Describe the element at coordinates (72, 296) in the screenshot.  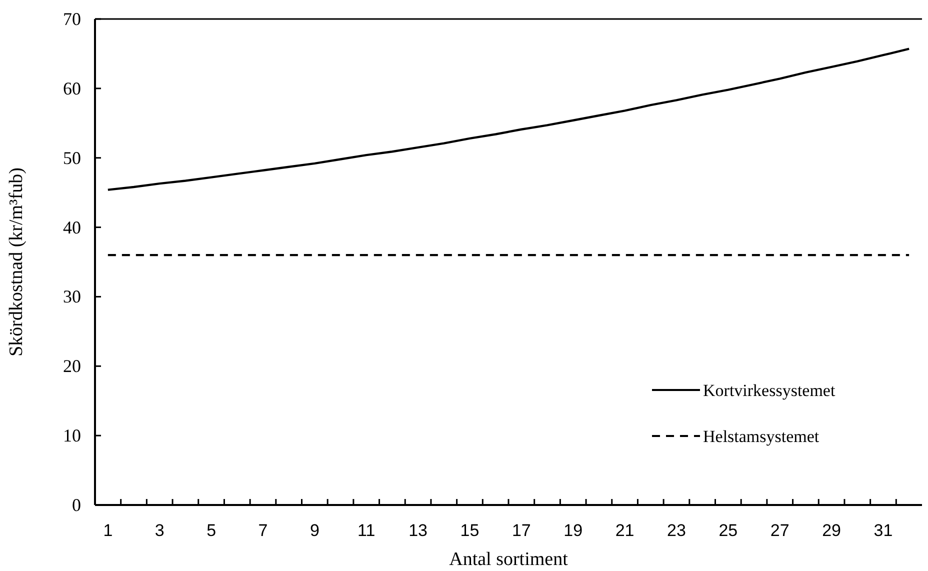
I see `y-tick-label: 30` at that location.